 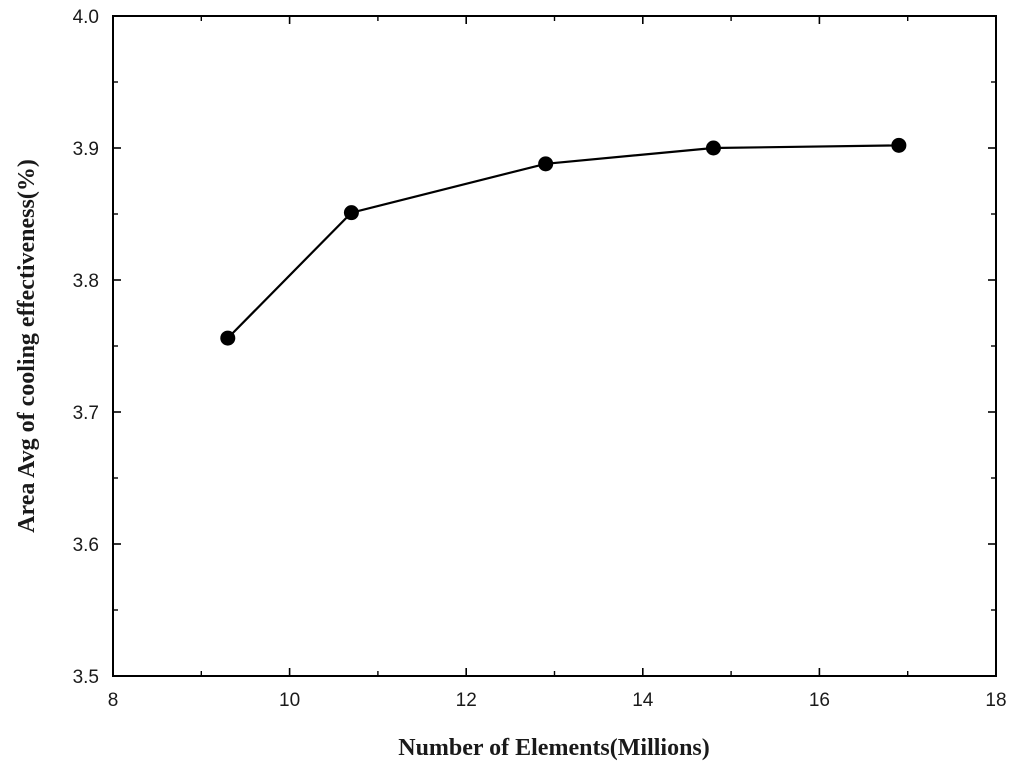 What do you see at coordinates (27, 346) in the screenshot?
I see `y-axis-title: Area Avg of cooling effectiveness(%)` at bounding box center [27, 346].